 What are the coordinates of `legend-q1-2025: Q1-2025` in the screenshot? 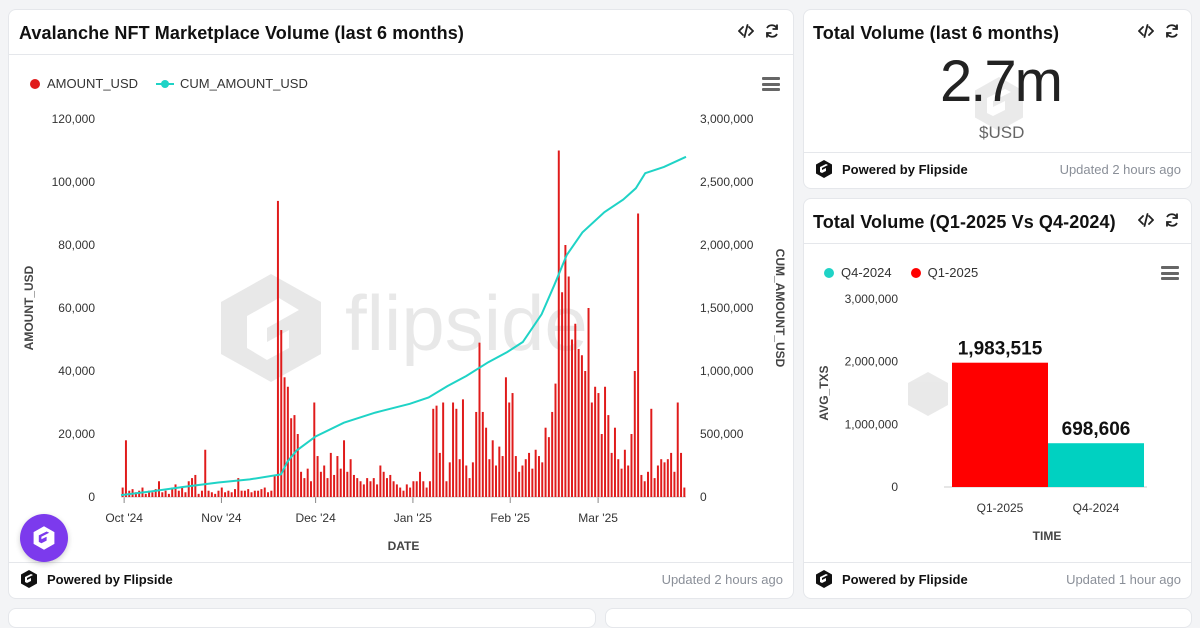 It's located at (944, 272).